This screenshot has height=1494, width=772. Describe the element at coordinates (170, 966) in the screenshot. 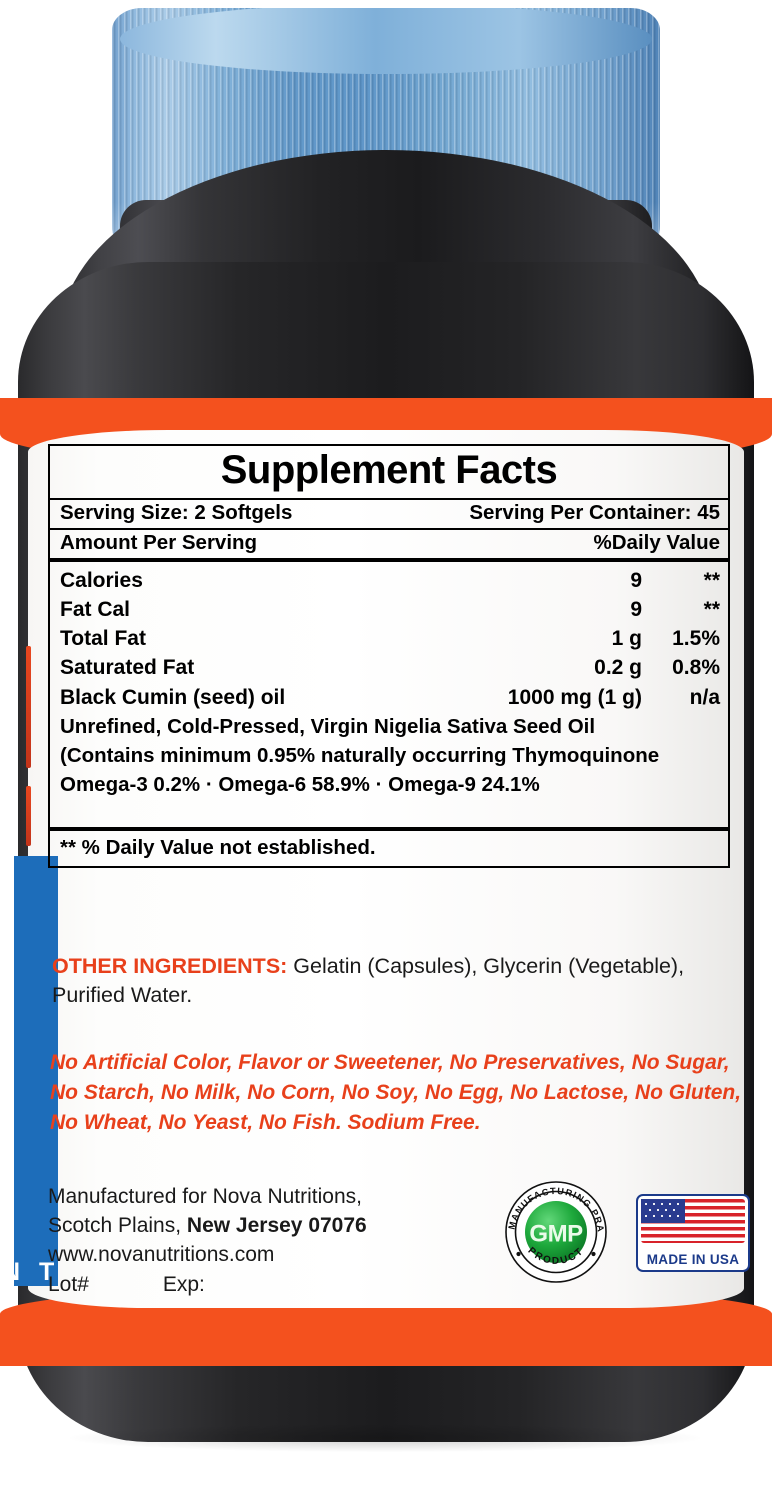

I see `other-ingredients-label: OTHER INGREDIENTS:` at that location.